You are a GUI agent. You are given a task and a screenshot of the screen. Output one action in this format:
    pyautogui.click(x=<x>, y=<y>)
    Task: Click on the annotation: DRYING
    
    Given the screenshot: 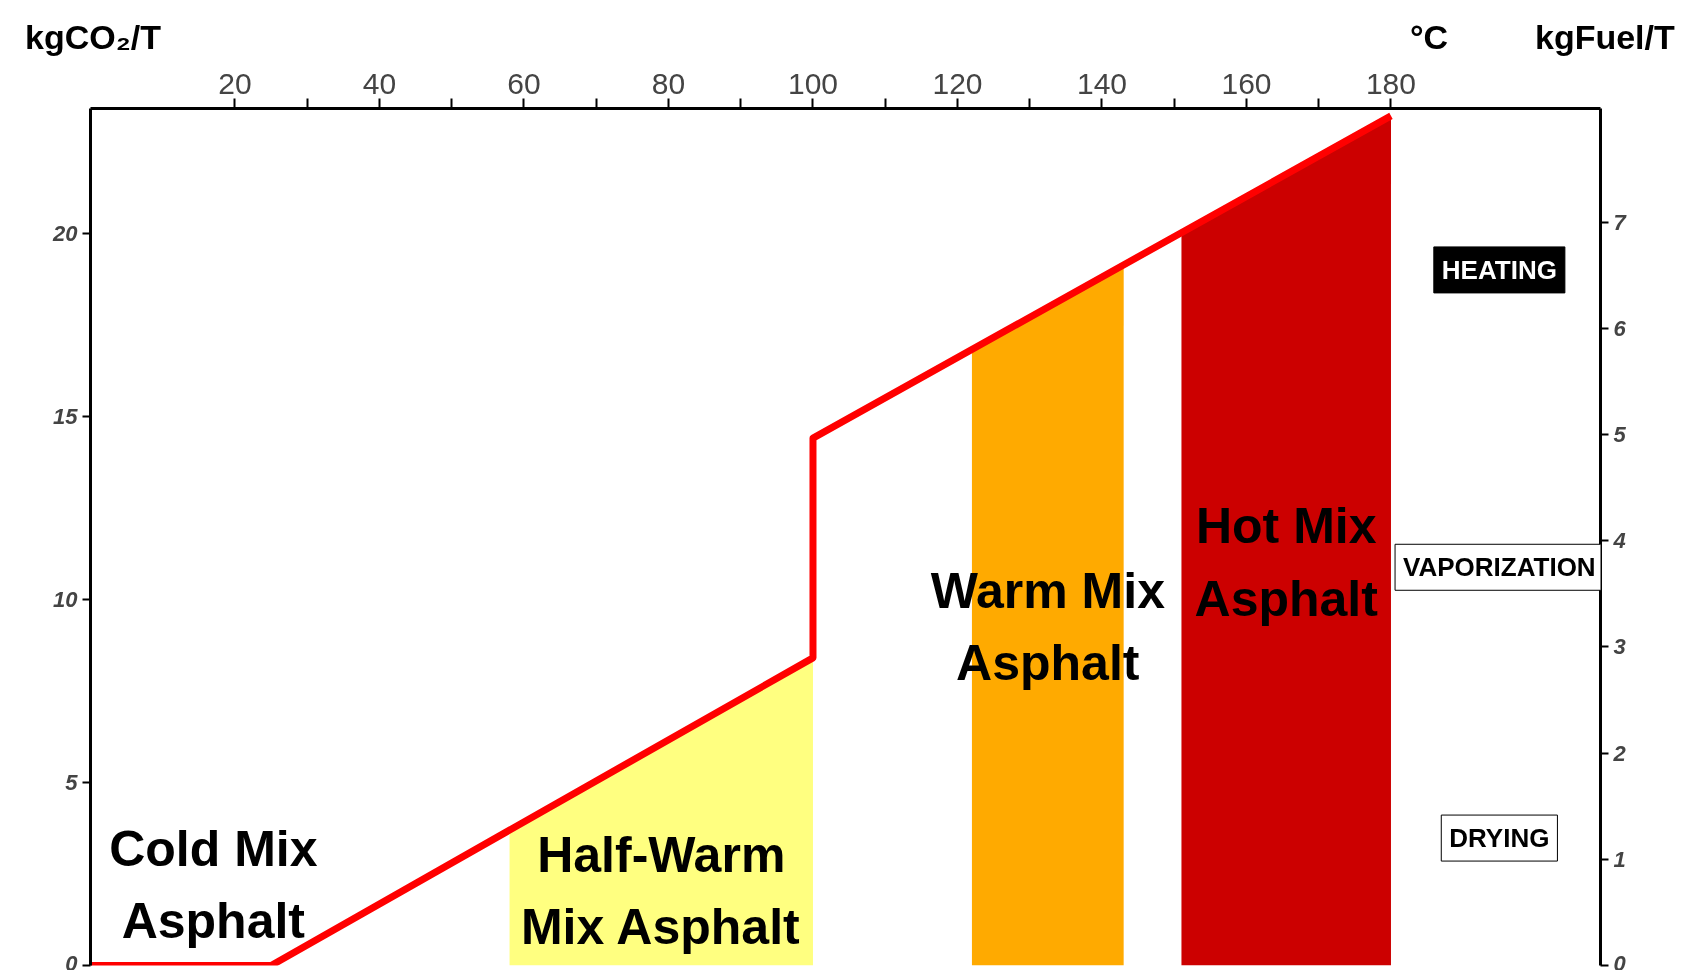 What is the action you would take?
    pyautogui.click(x=1499, y=838)
    